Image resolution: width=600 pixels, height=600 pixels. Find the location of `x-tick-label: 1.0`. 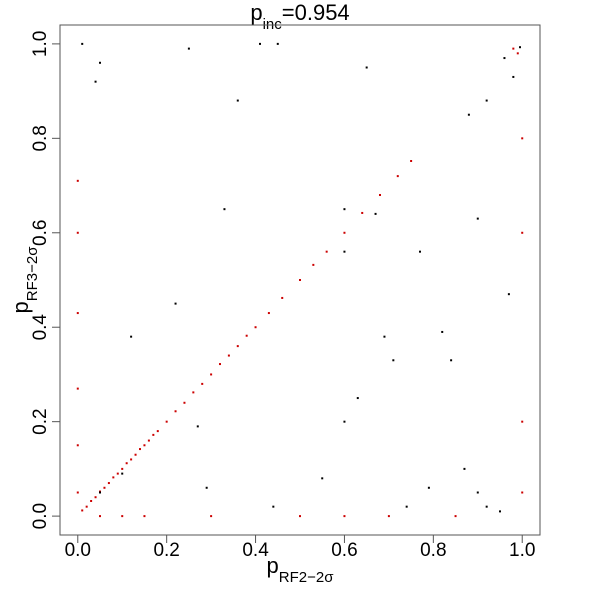

x-tick-label: 1.0 is located at coordinates (522, 550).